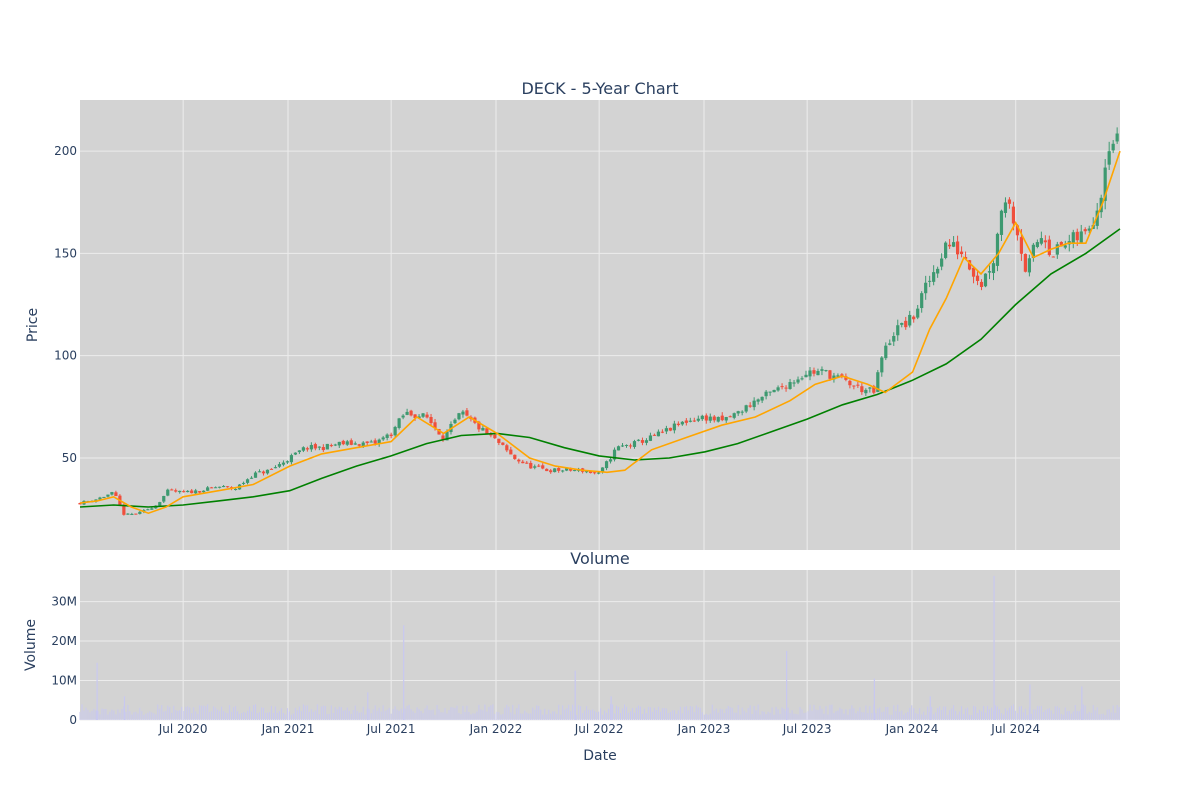  I want to click on x-tick-label: Jul 2021, so click(391, 729).